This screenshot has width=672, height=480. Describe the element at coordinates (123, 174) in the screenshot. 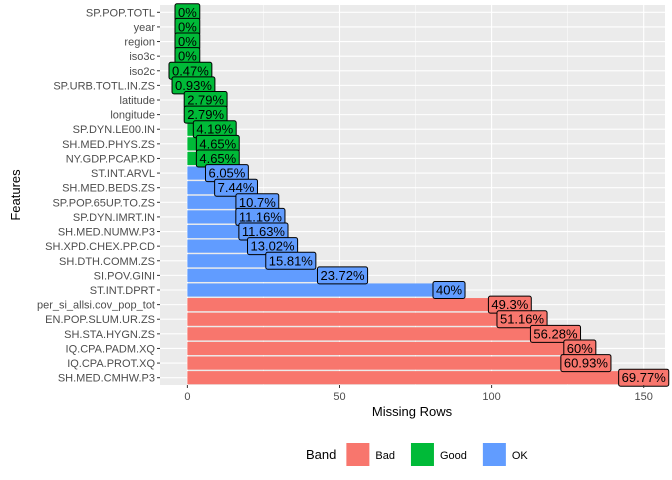

I see `y-tick-label: ST.INT.ARVL` at that location.